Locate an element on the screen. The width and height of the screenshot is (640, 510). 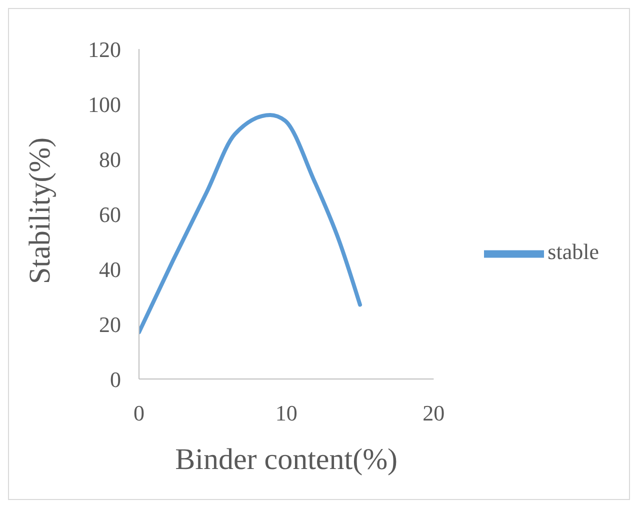
y-axis-title: Stability(%) is located at coordinates (40, 210).